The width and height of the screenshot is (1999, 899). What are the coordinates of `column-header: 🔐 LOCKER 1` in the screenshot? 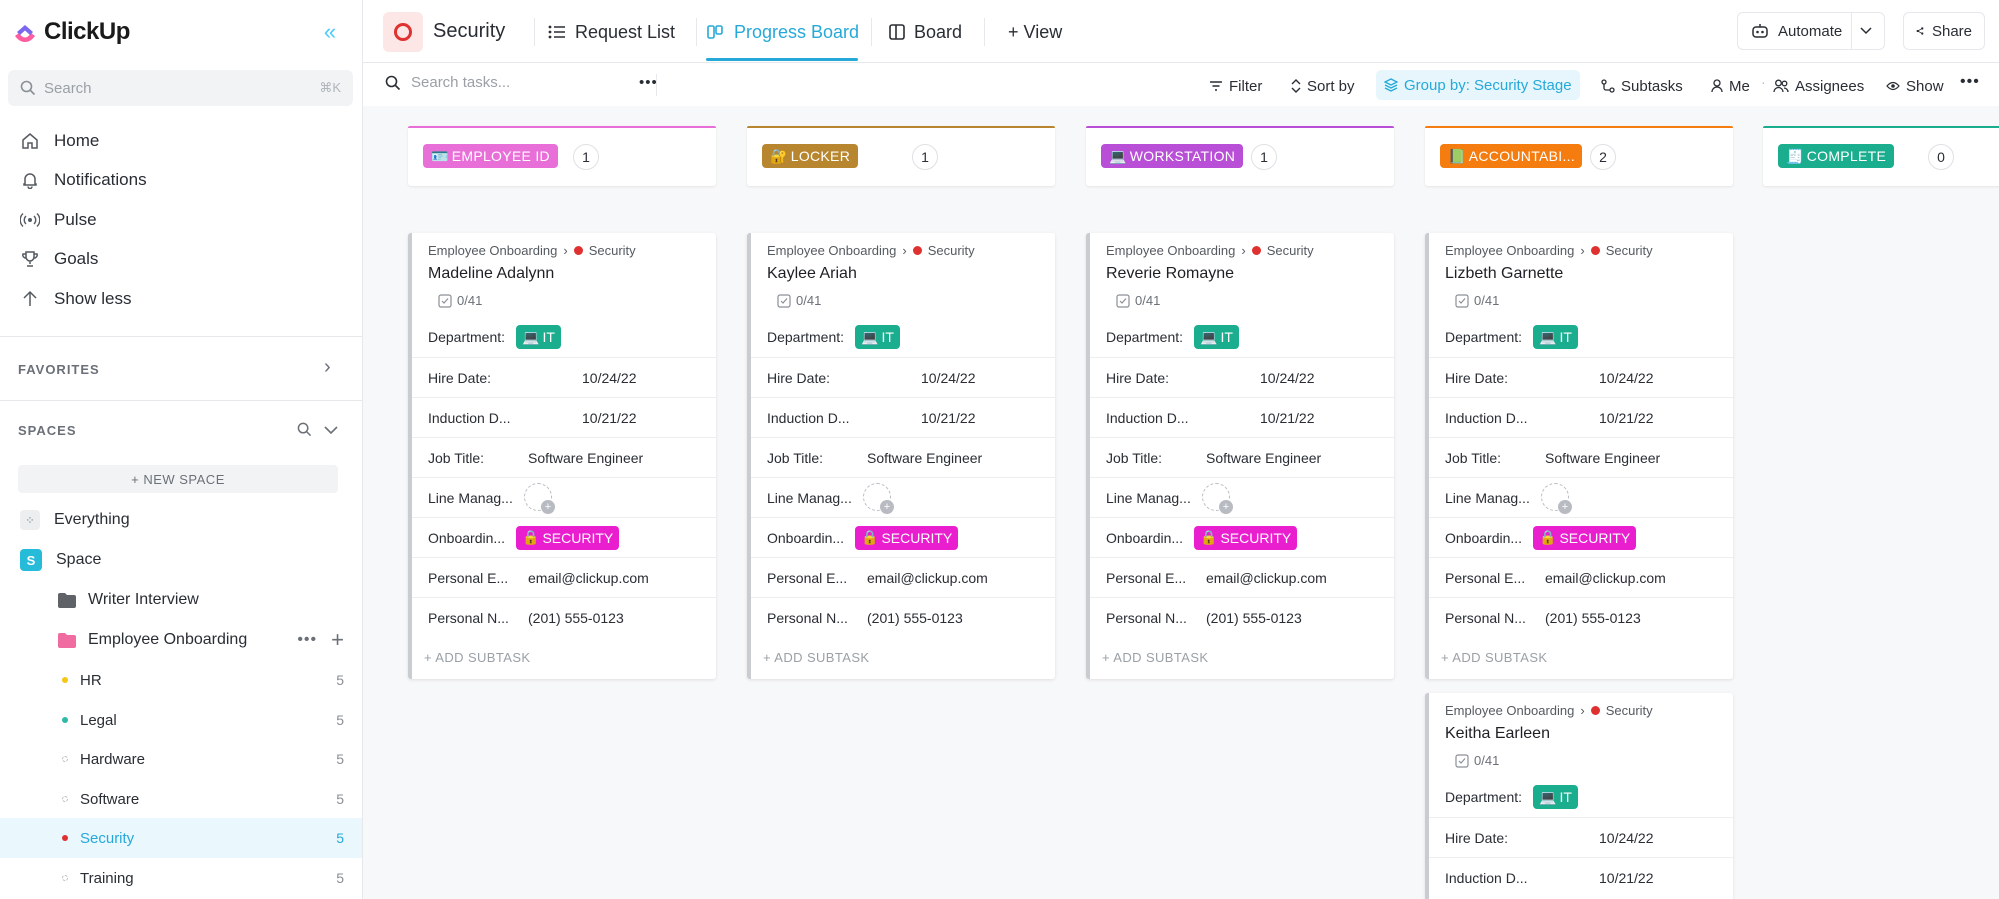 It's located at (901, 156).